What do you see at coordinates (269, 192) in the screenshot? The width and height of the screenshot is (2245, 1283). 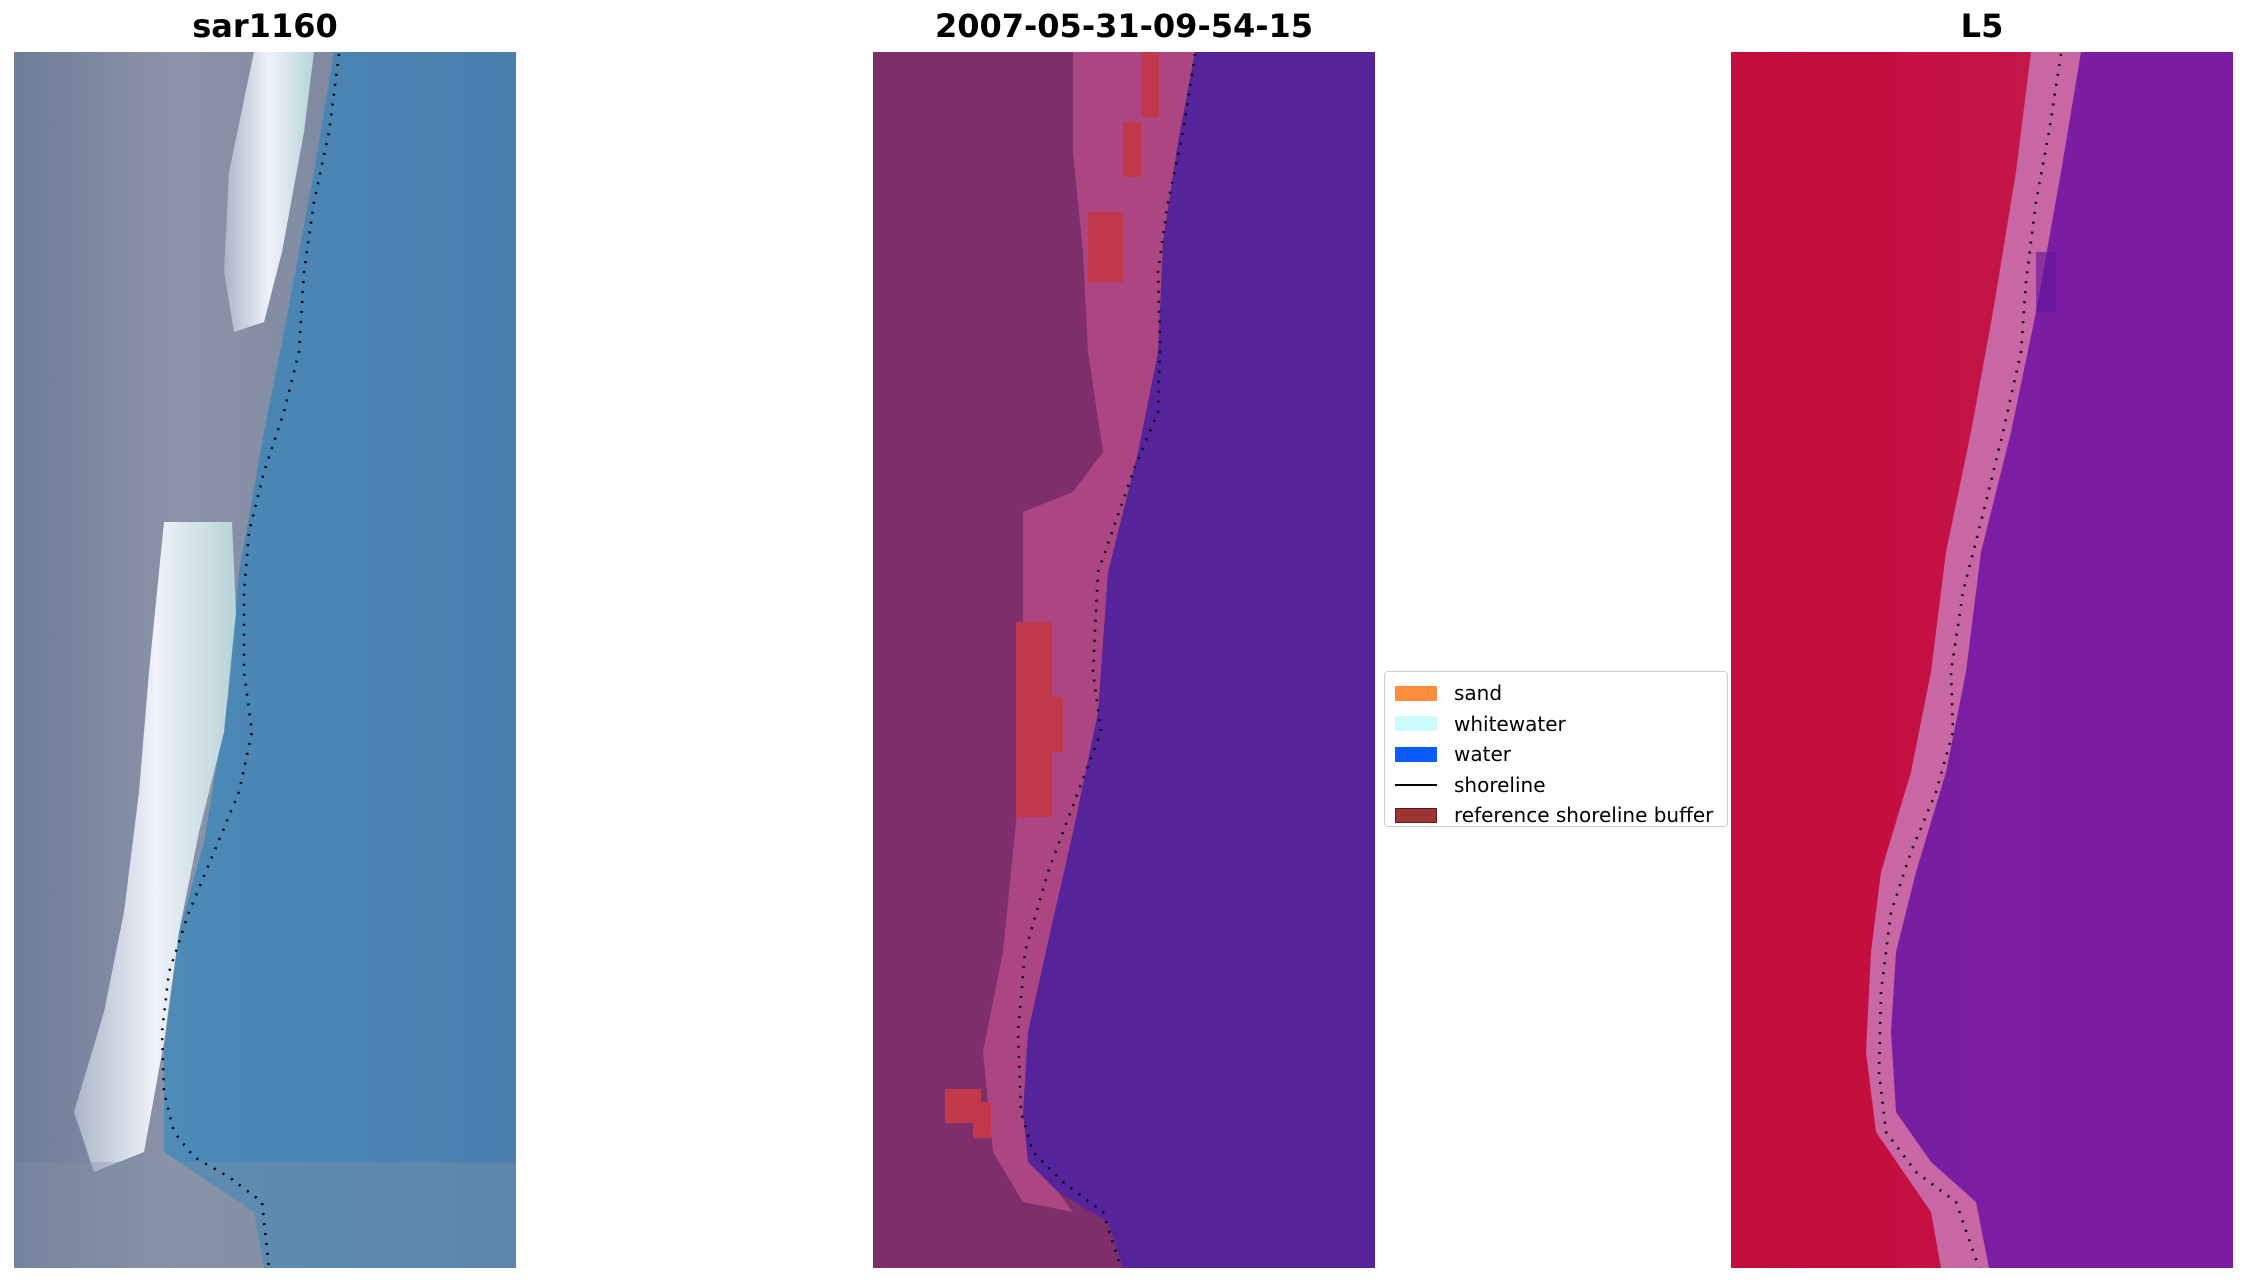 I see `whitewater-patch-north` at bounding box center [269, 192].